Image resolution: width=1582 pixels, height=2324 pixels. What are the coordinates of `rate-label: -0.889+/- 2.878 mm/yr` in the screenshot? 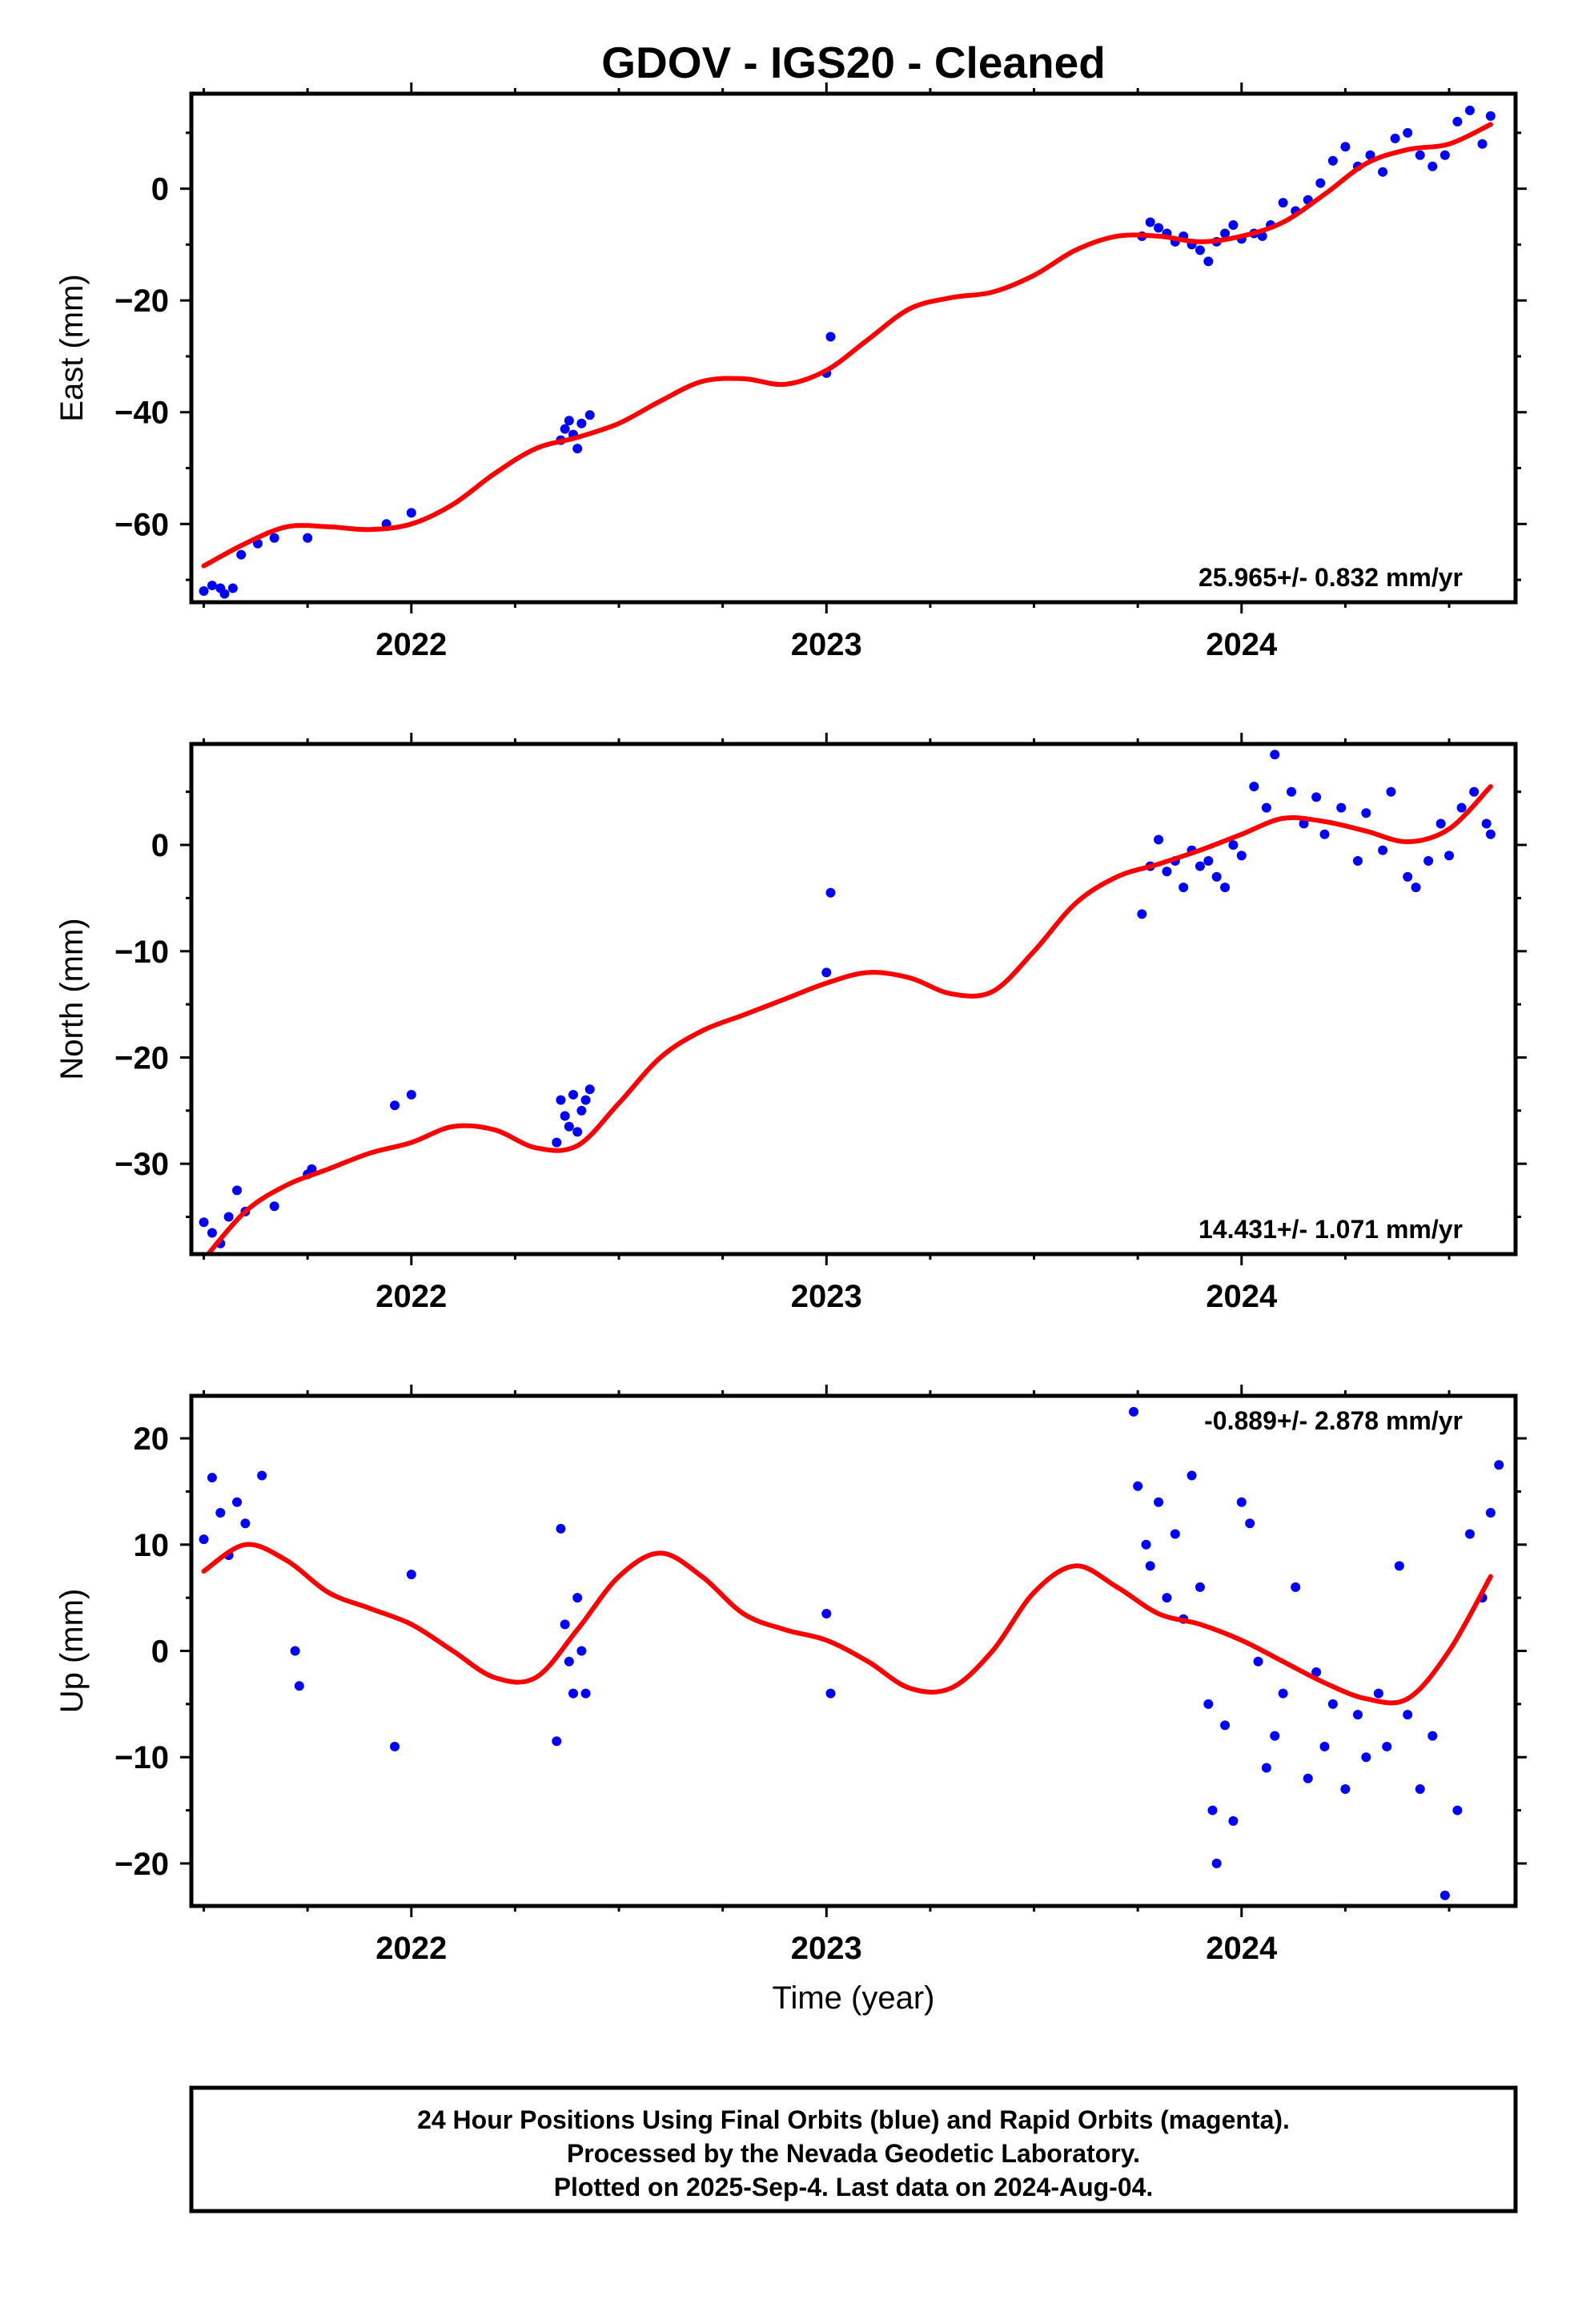 It's located at (1333, 1420).